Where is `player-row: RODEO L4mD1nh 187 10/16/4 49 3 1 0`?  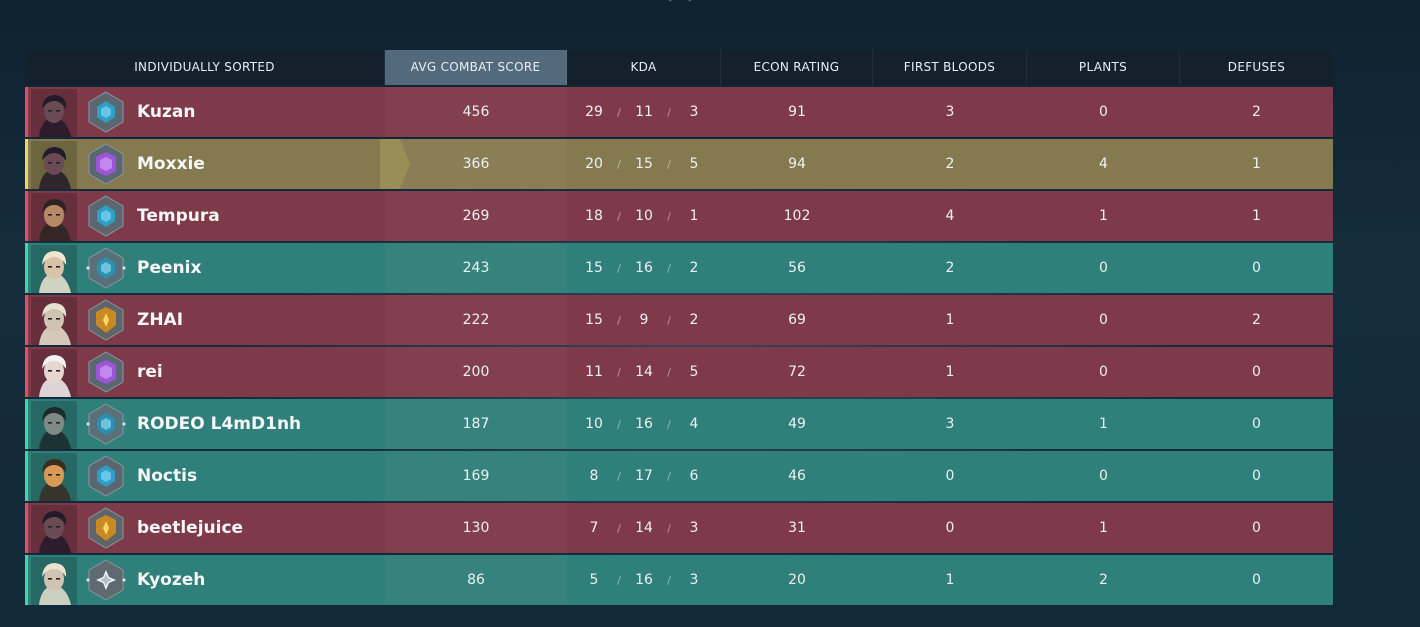 player-row: RODEO L4mD1nh 187 10/16/4 49 3 1 0 is located at coordinates (679, 424).